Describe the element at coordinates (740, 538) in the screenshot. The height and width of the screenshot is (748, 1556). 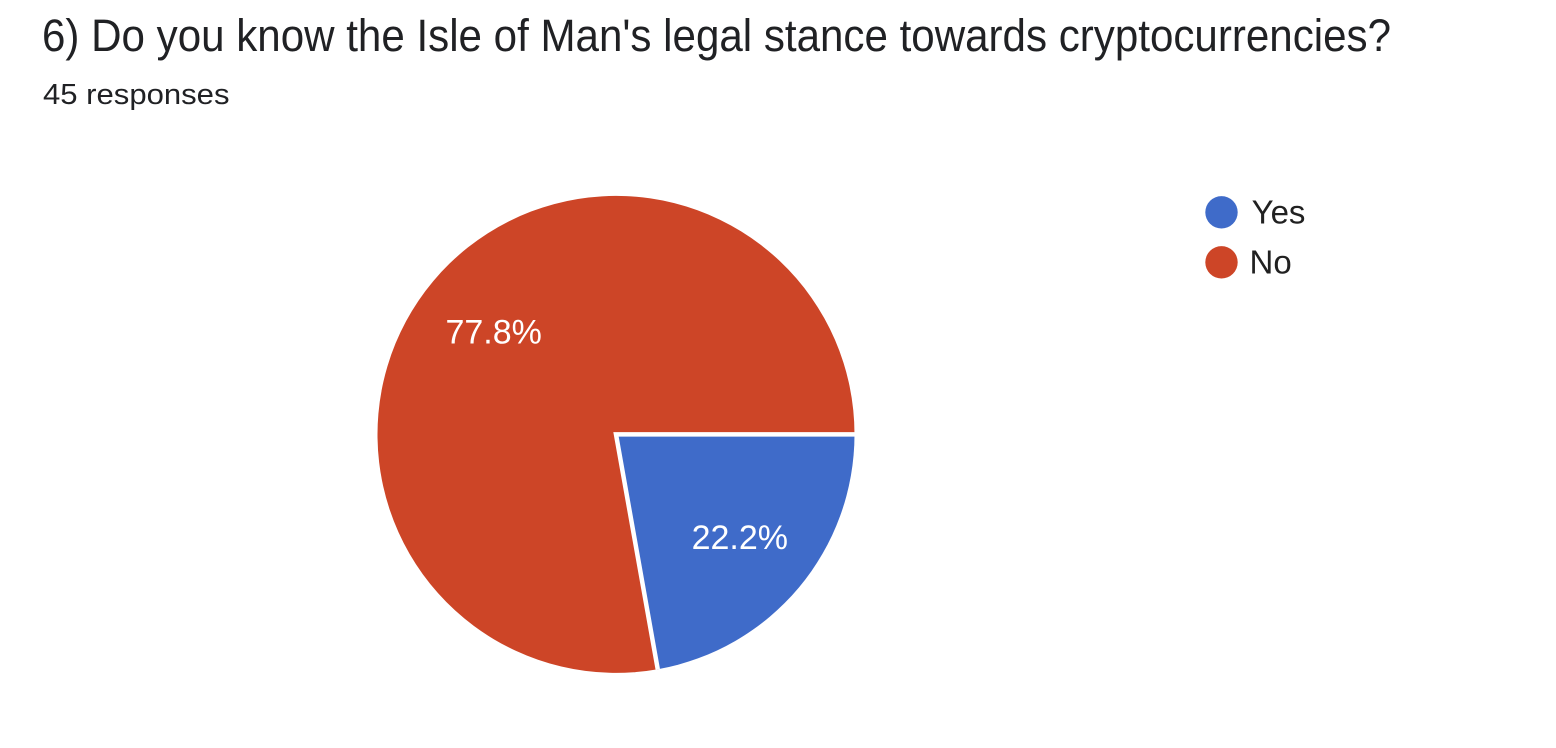
I see `svg-text: 22.2%` at that location.